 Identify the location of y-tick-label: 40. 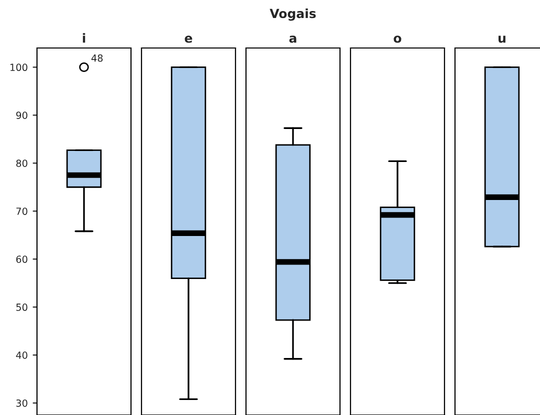
(22, 355).